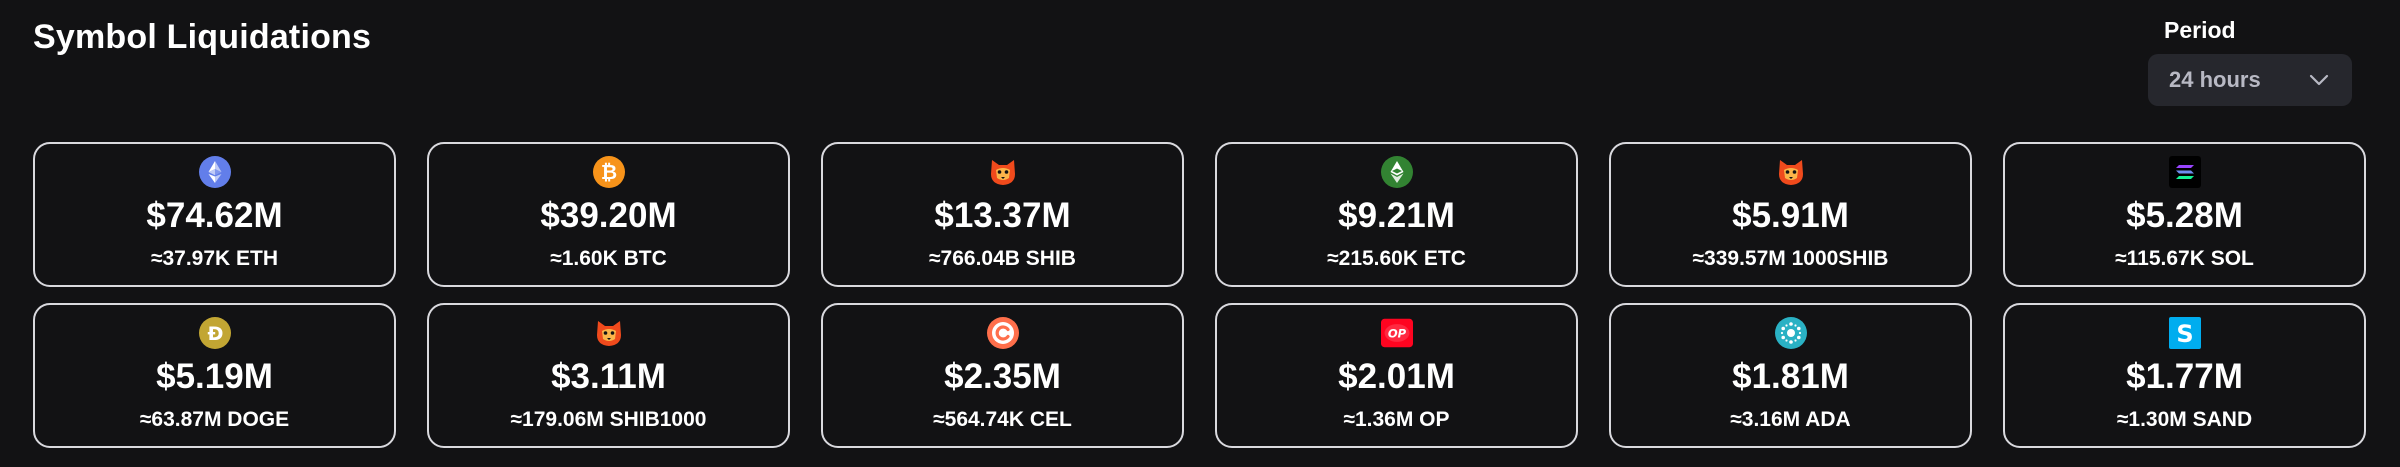  I want to click on symbol-card: $13.37M ≈766.04B SHIB, so click(1002, 214).